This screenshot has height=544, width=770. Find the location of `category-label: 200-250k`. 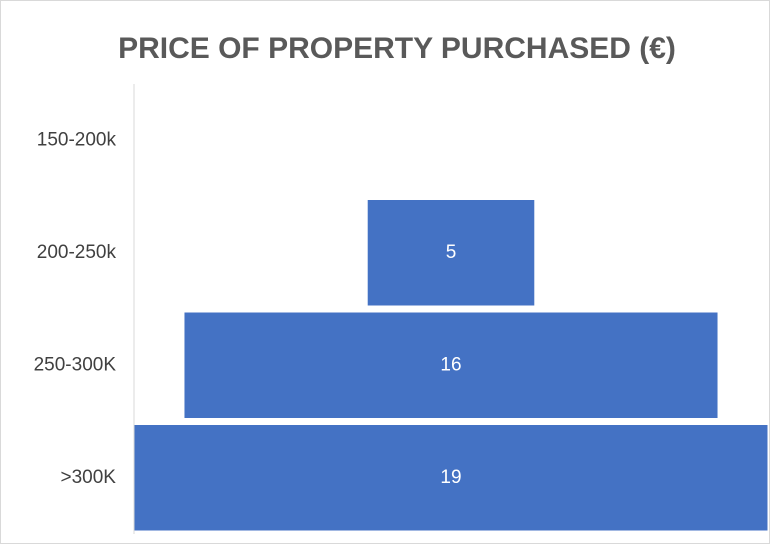

category-label: 200-250k is located at coordinates (77, 252).